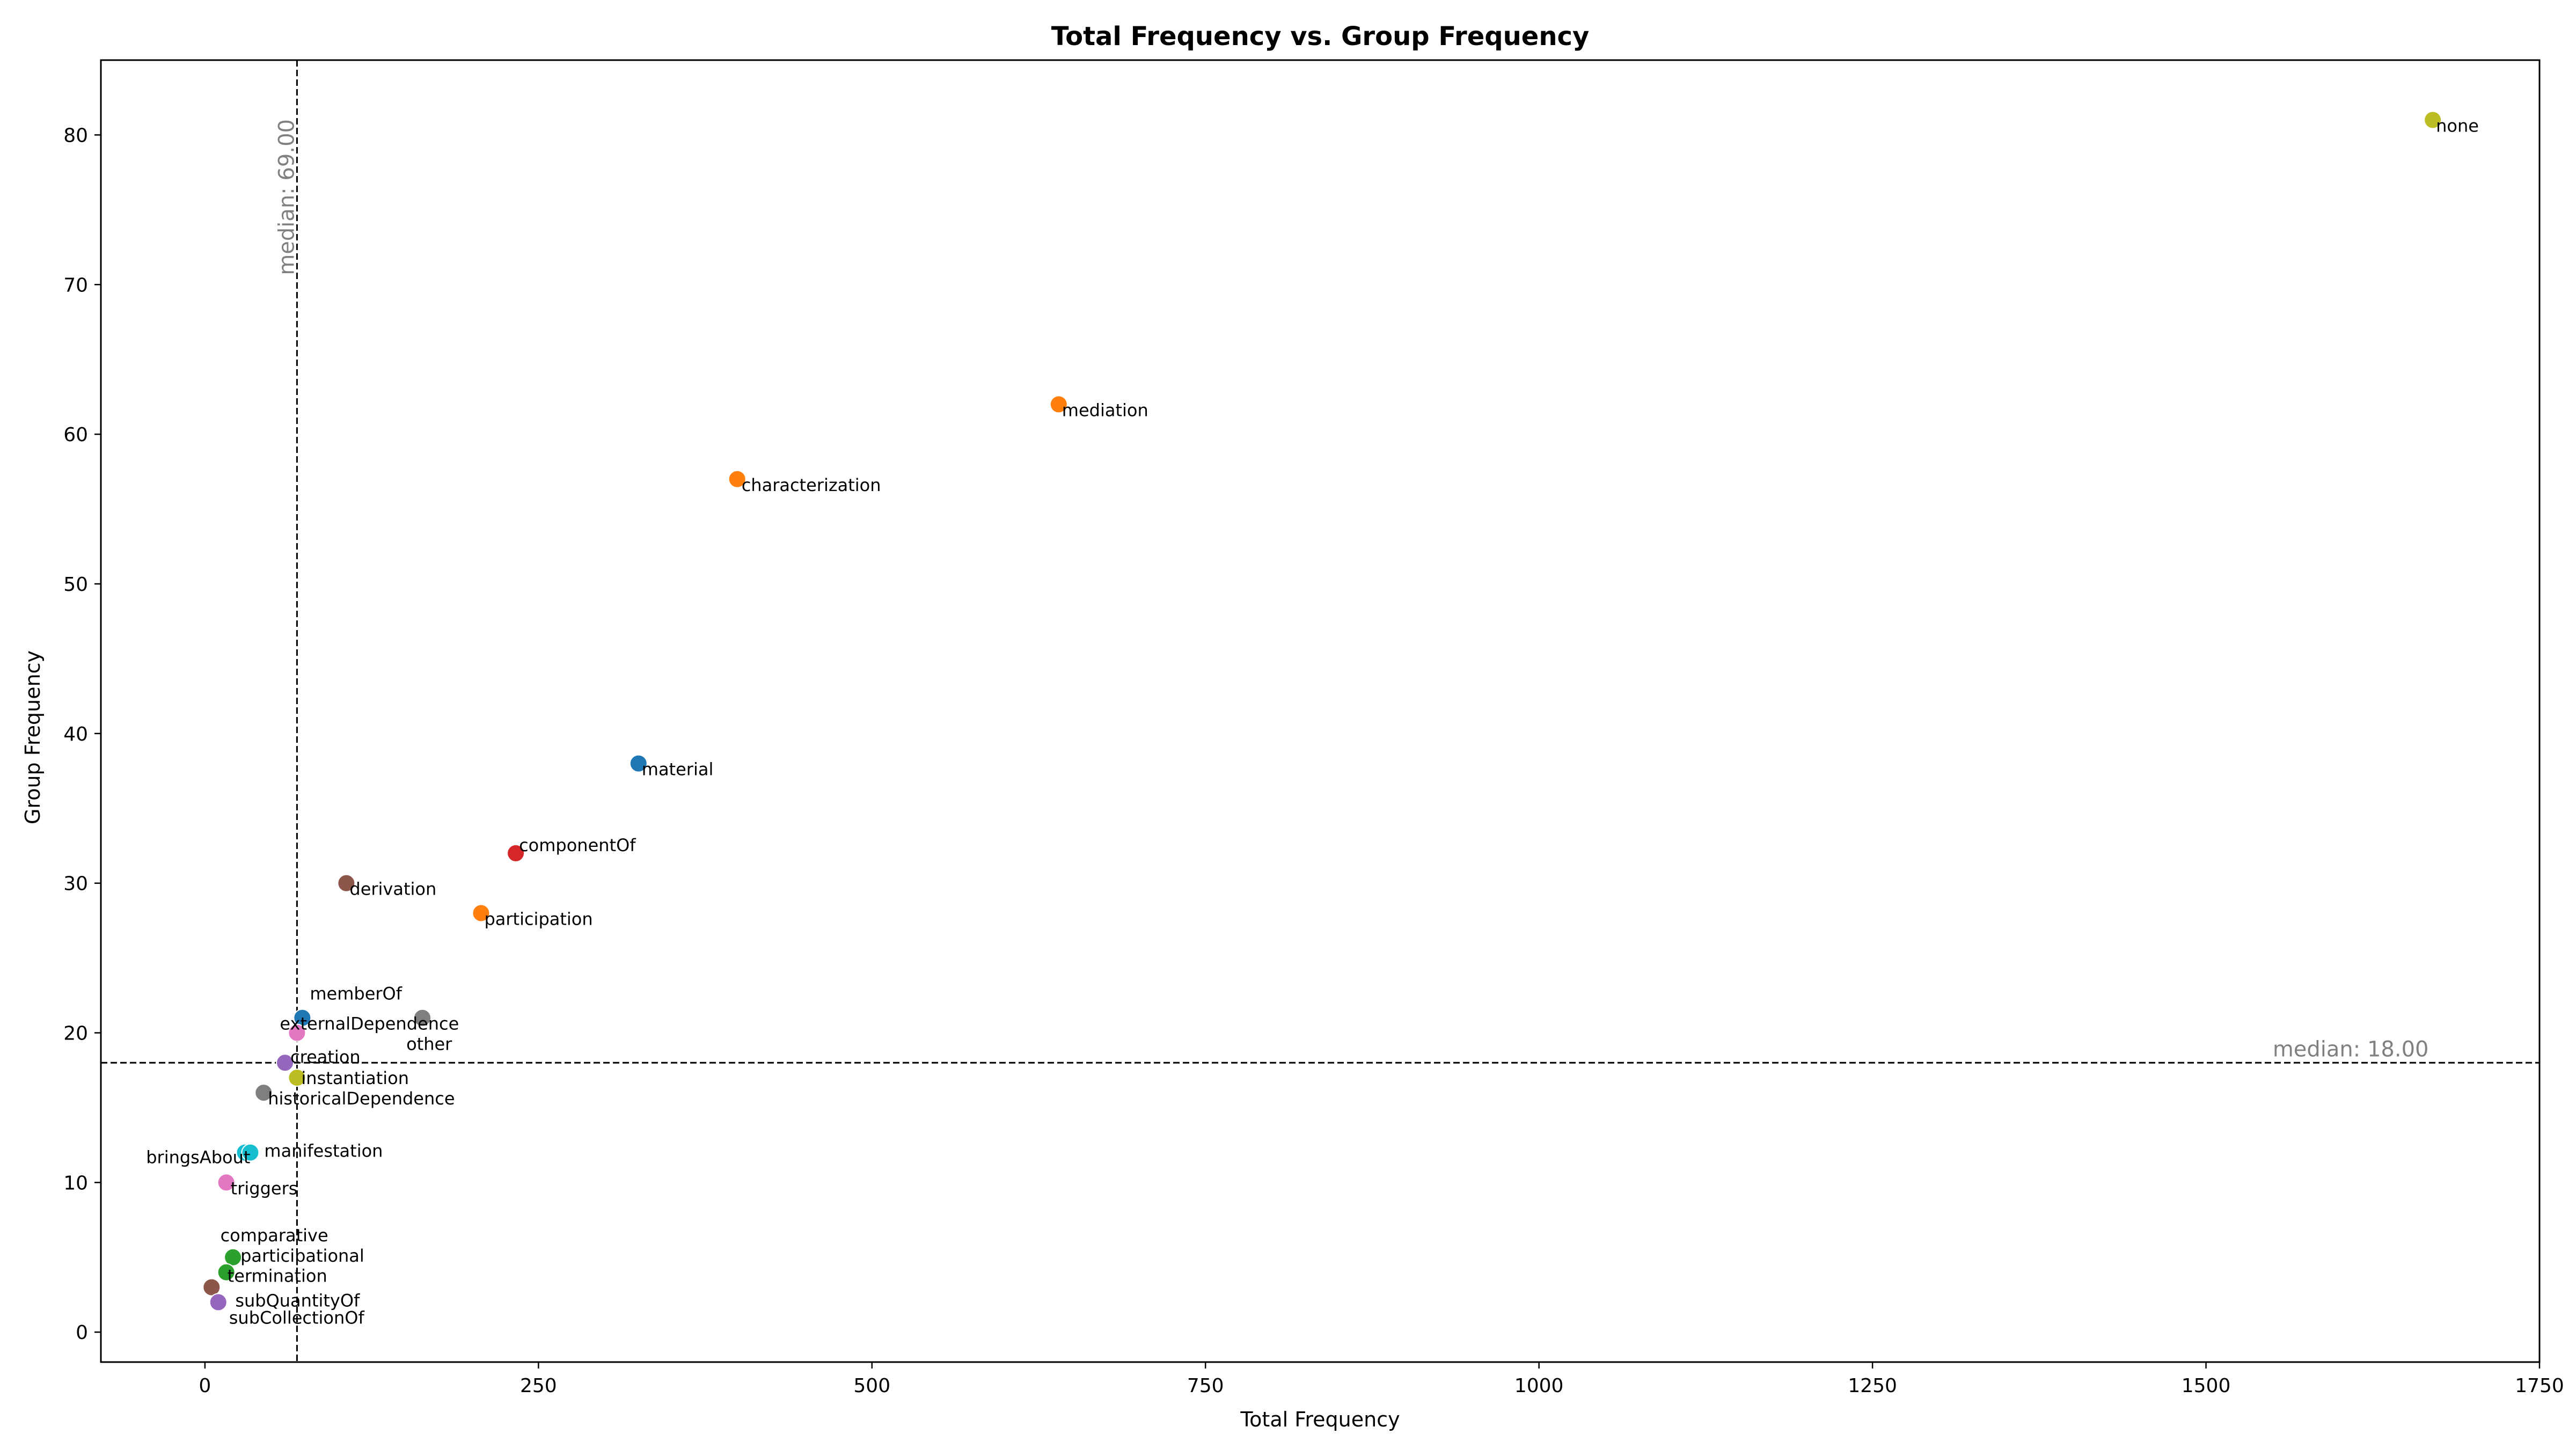  Describe the element at coordinates (211, 1287) in the screenshot. I see `data-point-subQuantityOf` at that location.